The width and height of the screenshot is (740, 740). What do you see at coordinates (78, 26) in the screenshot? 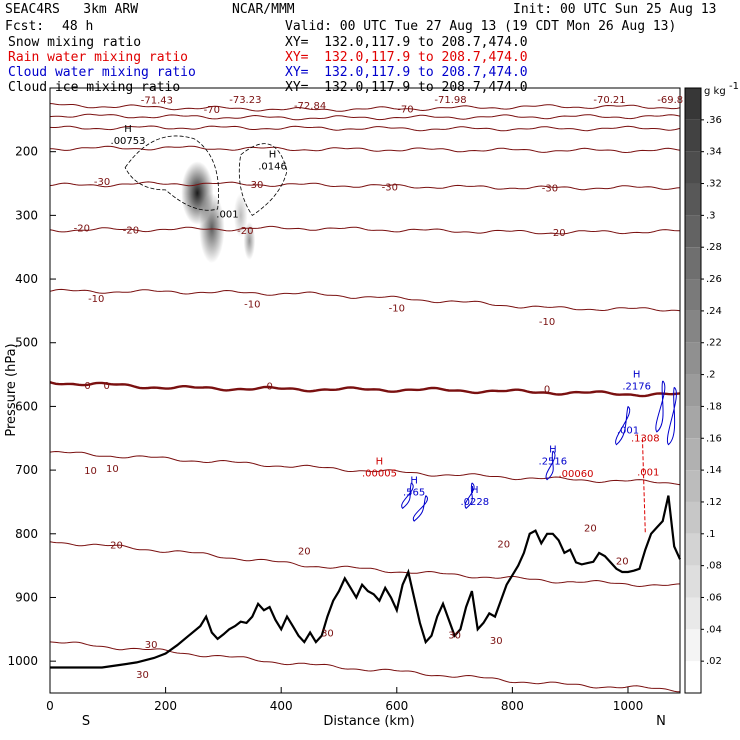
I see `fcst-value: 48 h` at bounding box center [78, 26].